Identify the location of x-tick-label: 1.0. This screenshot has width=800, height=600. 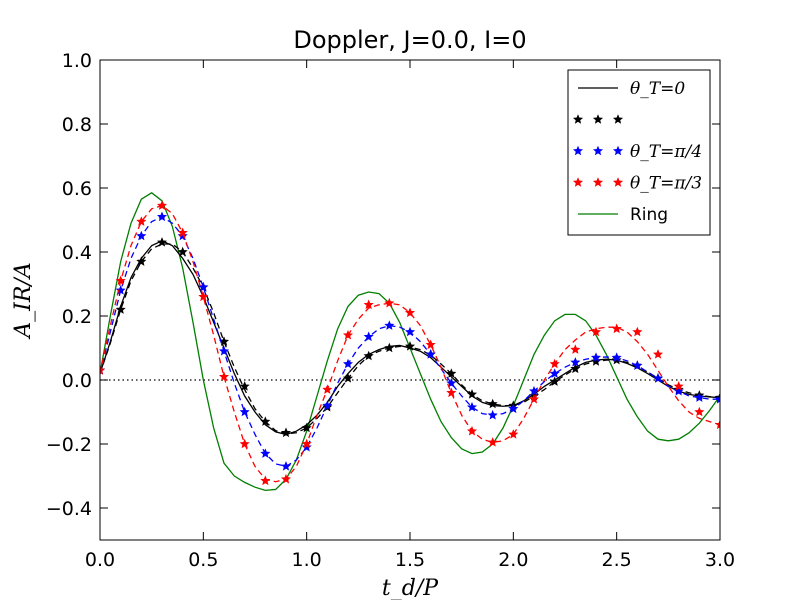
(307, 560).